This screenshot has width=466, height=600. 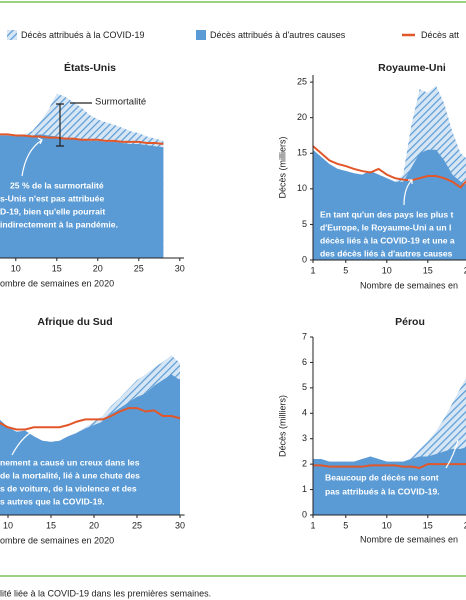 What do you see at coordinates (70, 462) in the screenshot?
I see `annotation: nement a causé un creux dans les` at bounding box center [70, 462].